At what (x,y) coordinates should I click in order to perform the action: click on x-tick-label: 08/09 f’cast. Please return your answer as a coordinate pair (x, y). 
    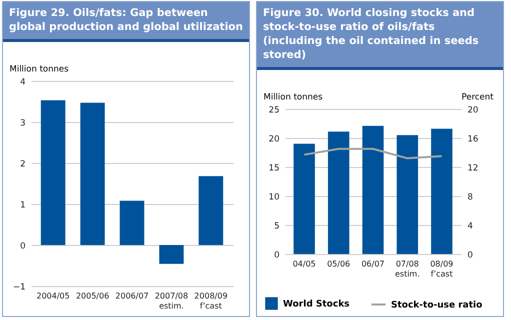
    Looking at the image, I should click on (442, 269).